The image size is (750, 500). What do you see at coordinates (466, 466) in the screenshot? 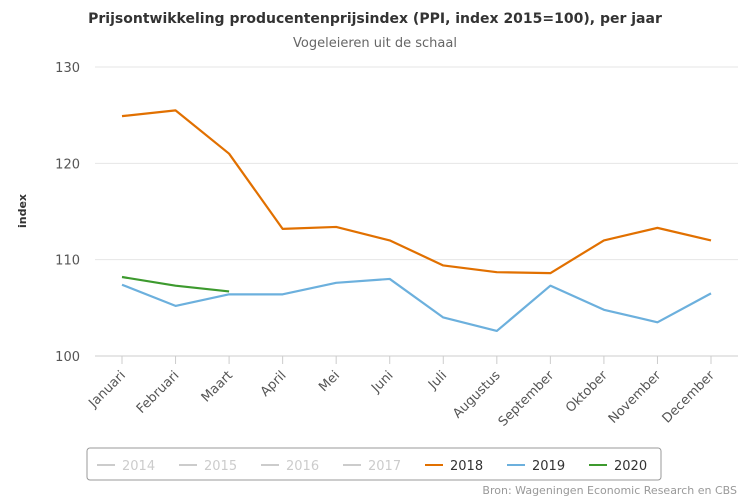
I see `legend-label: 2018` at bounding box center [466, 466].